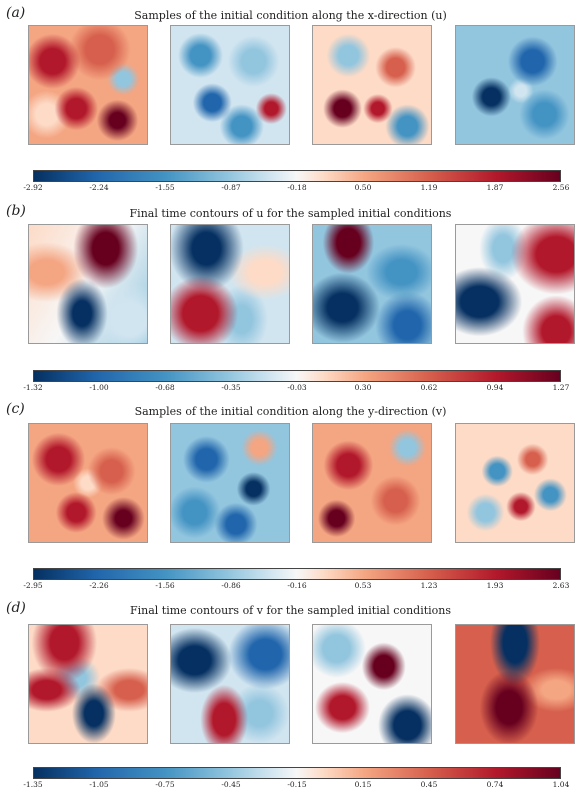 Image resolution: width=581 pixels, height=795 pixels. What do you see at coordinates (495, 387) in the screenshot?
I see `tick-label: 0.94` at bounding box center [495, 387].